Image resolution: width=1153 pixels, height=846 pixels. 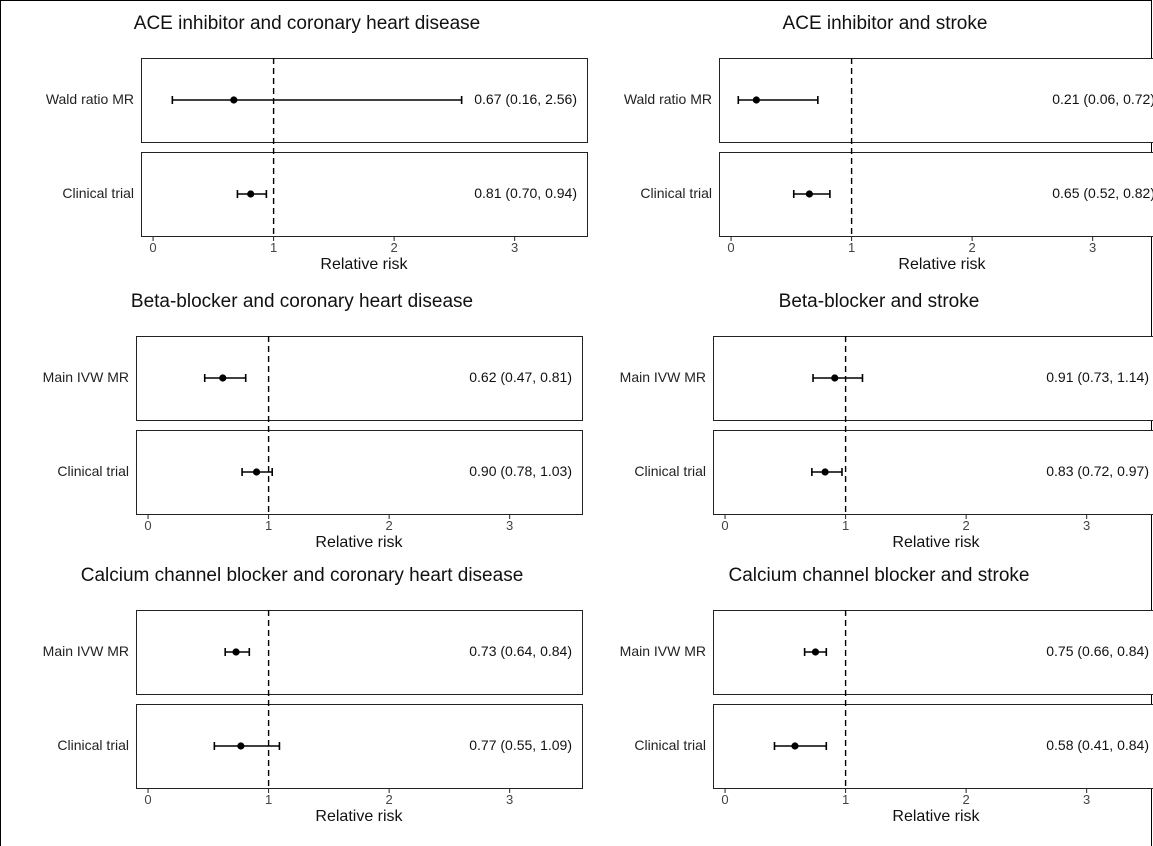 What do you see at coordinates (302, 301) in the screenshot?
I see `panel-title: Beta-blocker and coronary heart disease` at bounding box center [302, 301].